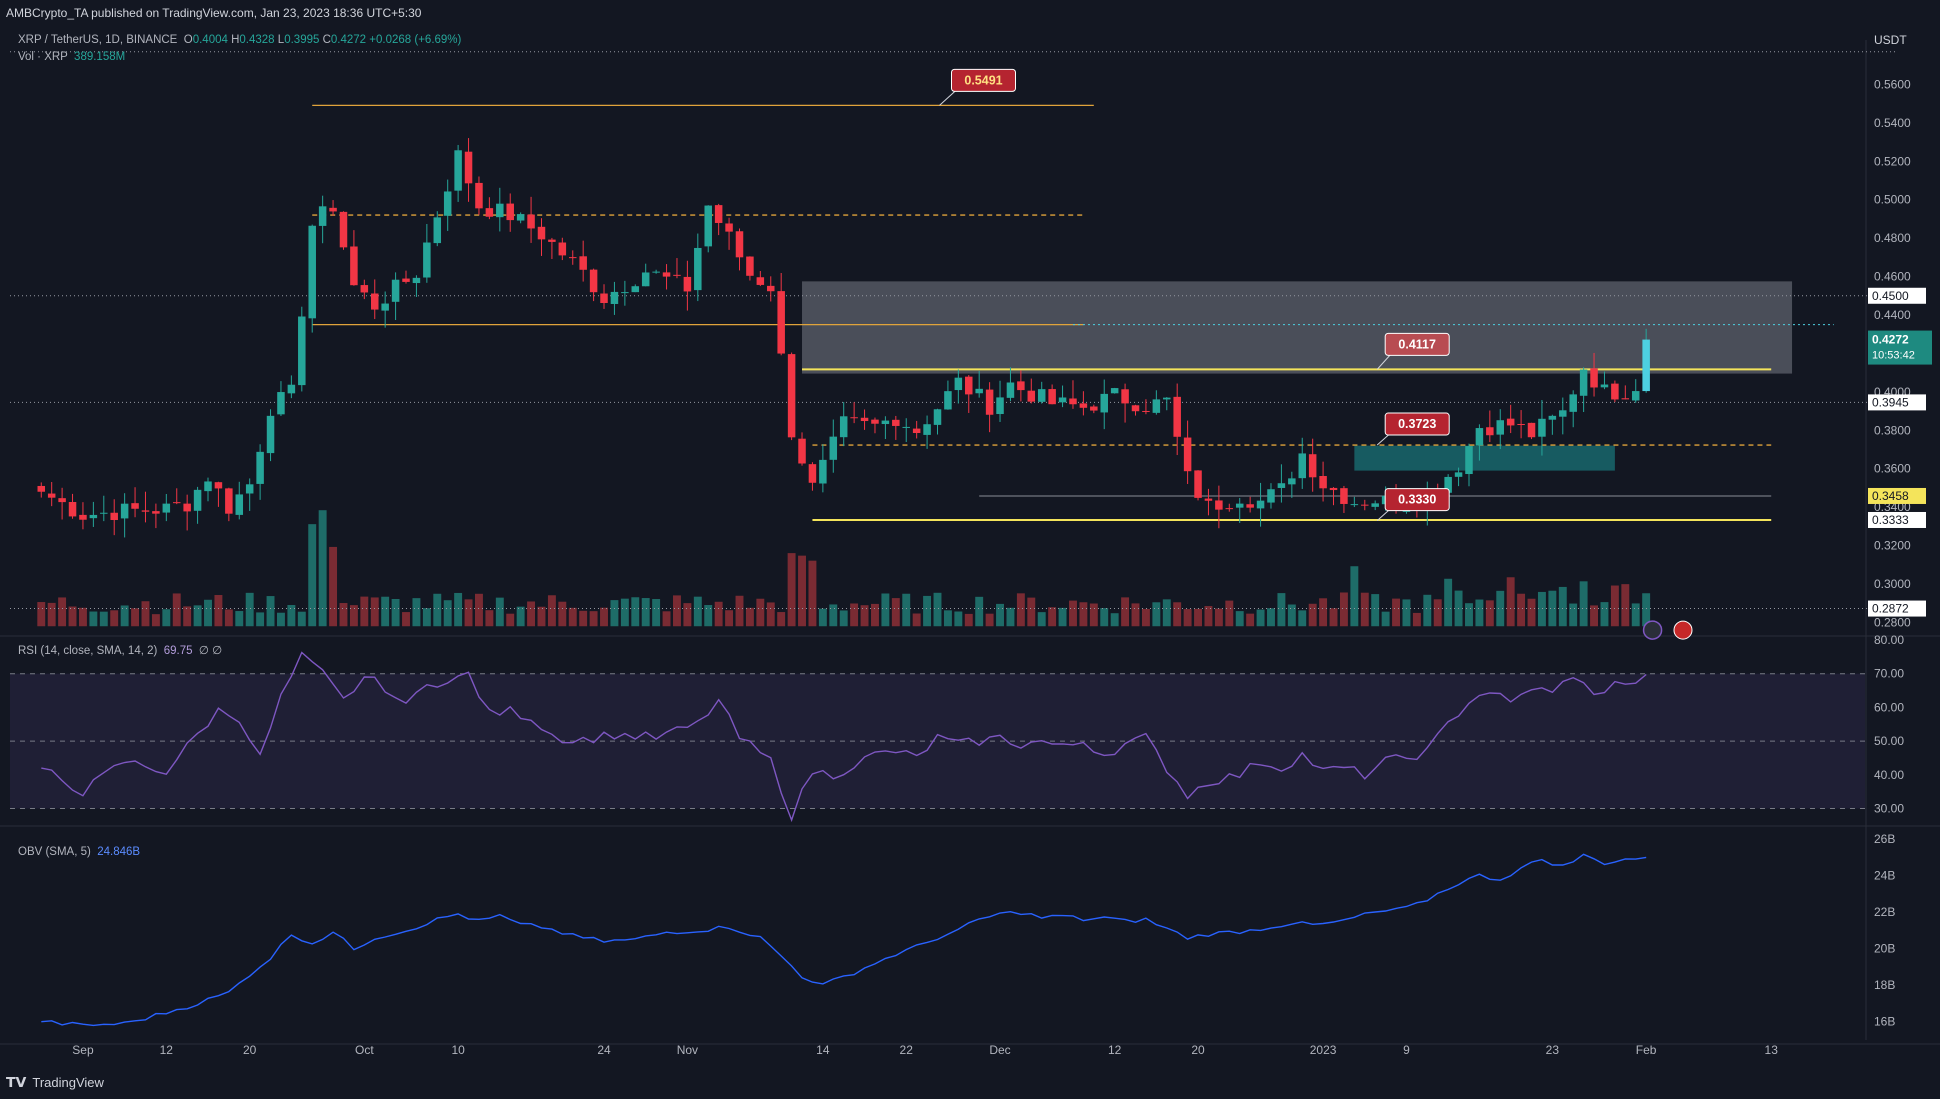  What do you see at coordinates (823, 1050) in the screenshot?
I see `x-axis-tick-label: 14` at bounding box center [823, 1050].